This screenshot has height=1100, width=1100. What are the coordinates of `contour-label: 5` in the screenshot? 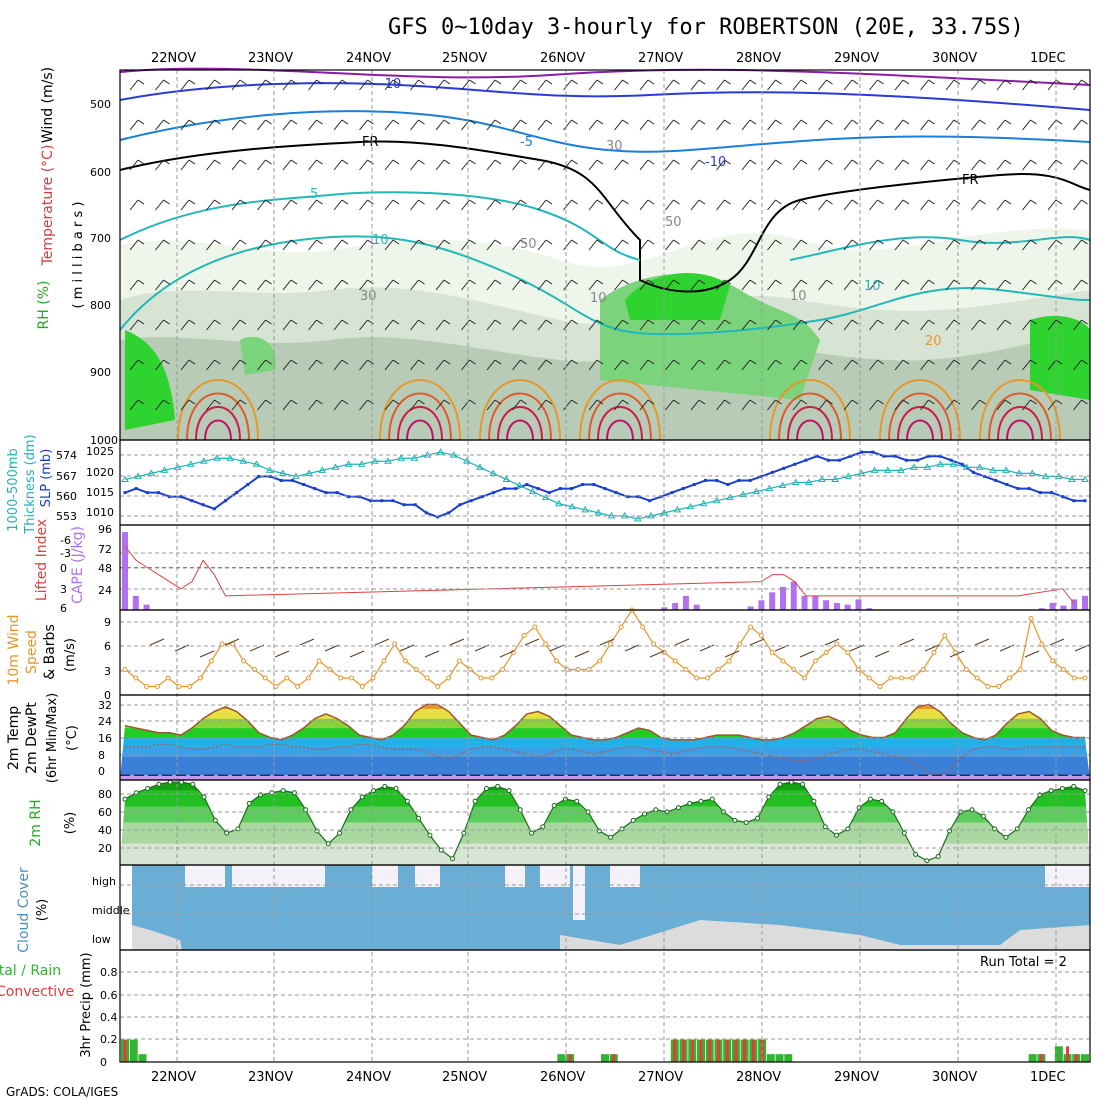 It's located at (314, 194).